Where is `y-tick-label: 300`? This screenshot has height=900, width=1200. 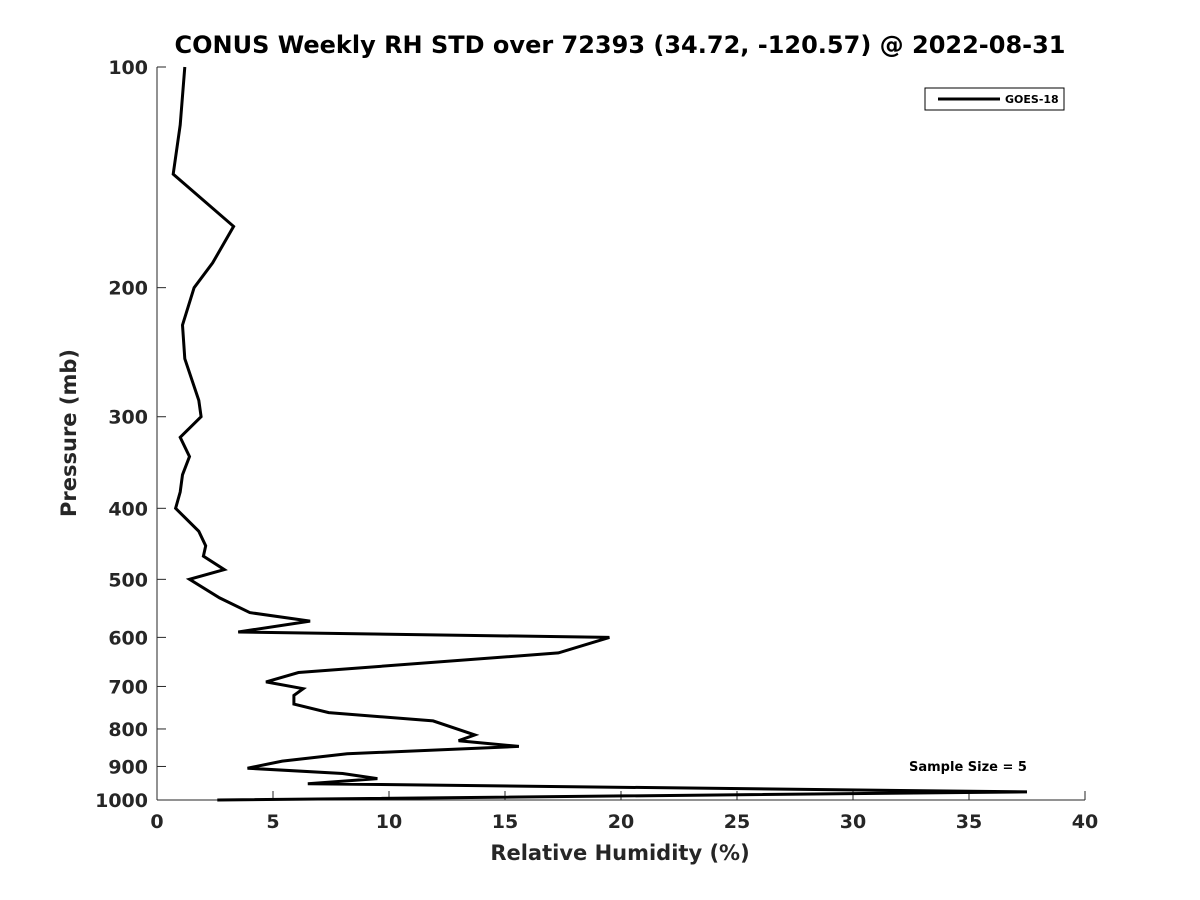
y-tick-label: 300 is located at coordinates (128, 418).